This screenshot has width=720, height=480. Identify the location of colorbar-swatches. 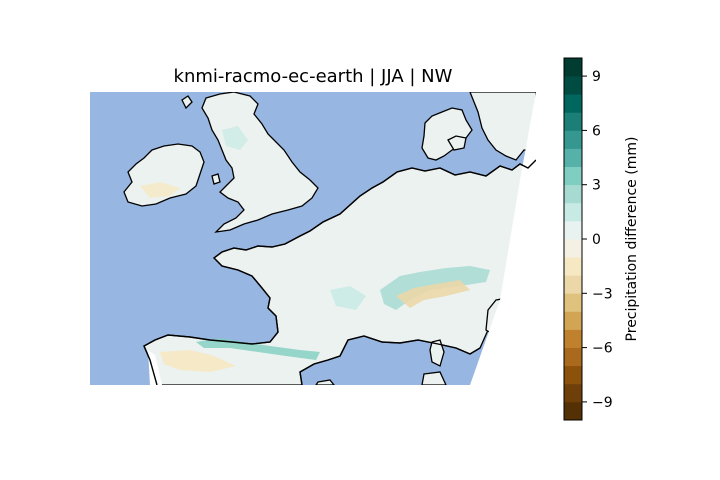
(573, 239).